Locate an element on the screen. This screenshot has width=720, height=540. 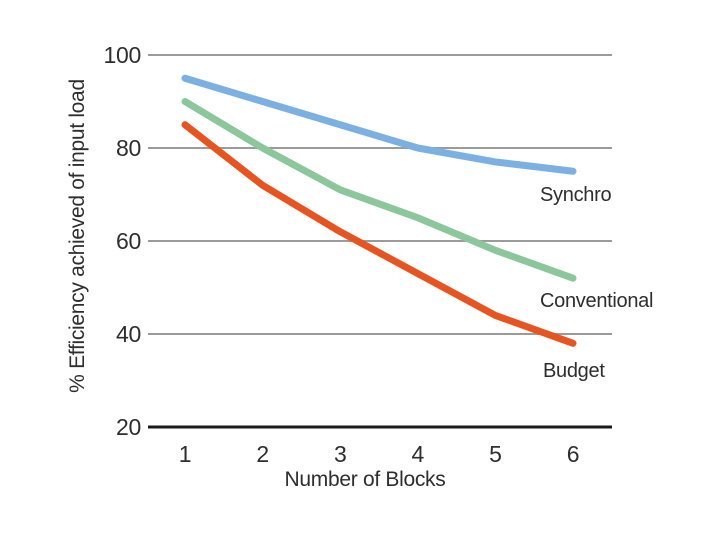
x-tick-label-3: 3 is located at coordinates (340, 454).